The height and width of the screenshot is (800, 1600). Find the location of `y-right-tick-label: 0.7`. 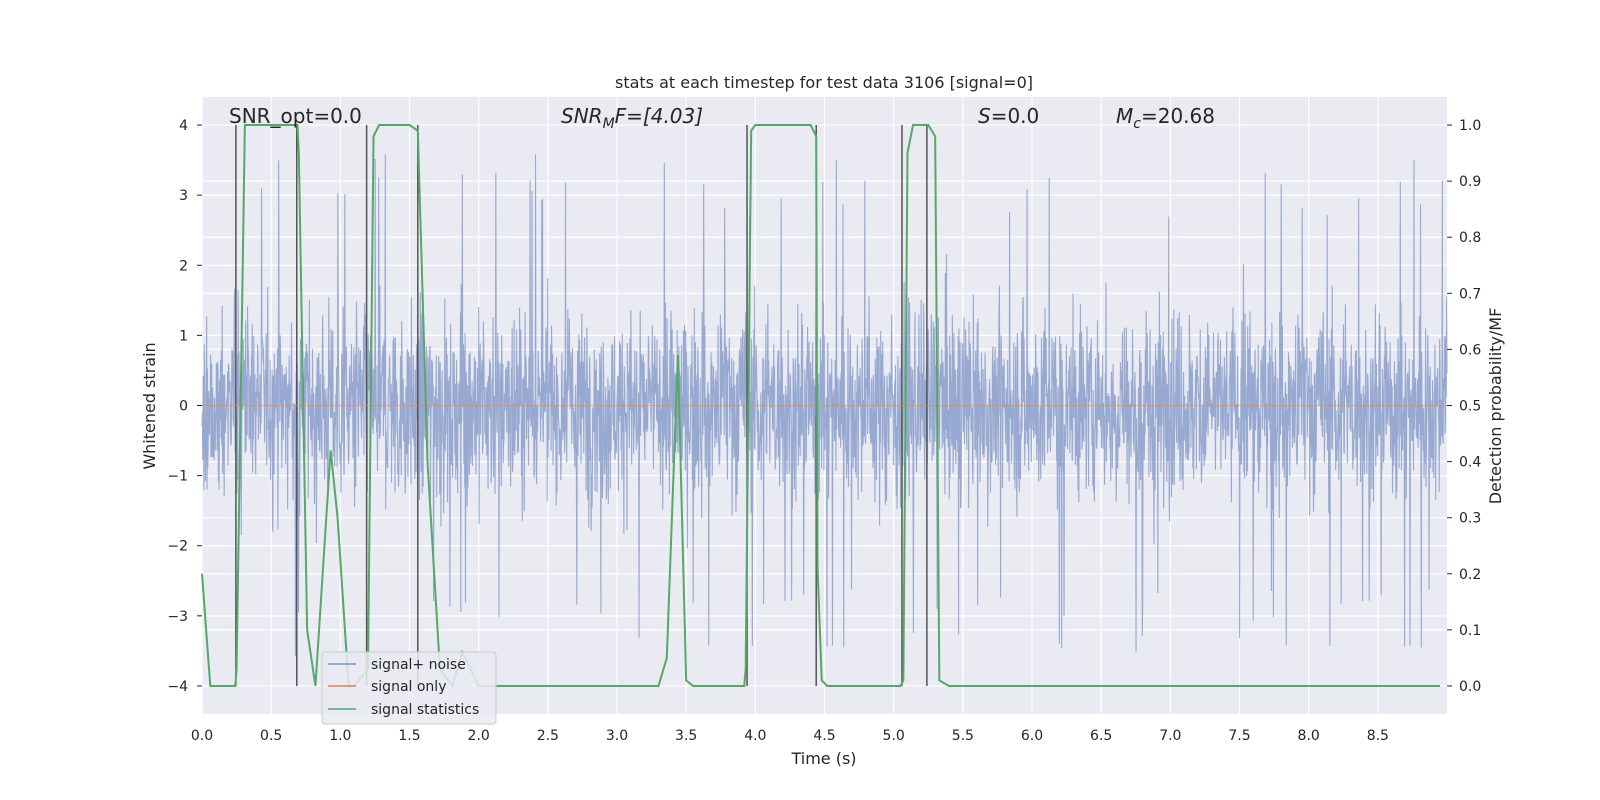

y-right-tick-label: 0.7 is located at coordinates (1470, 294).